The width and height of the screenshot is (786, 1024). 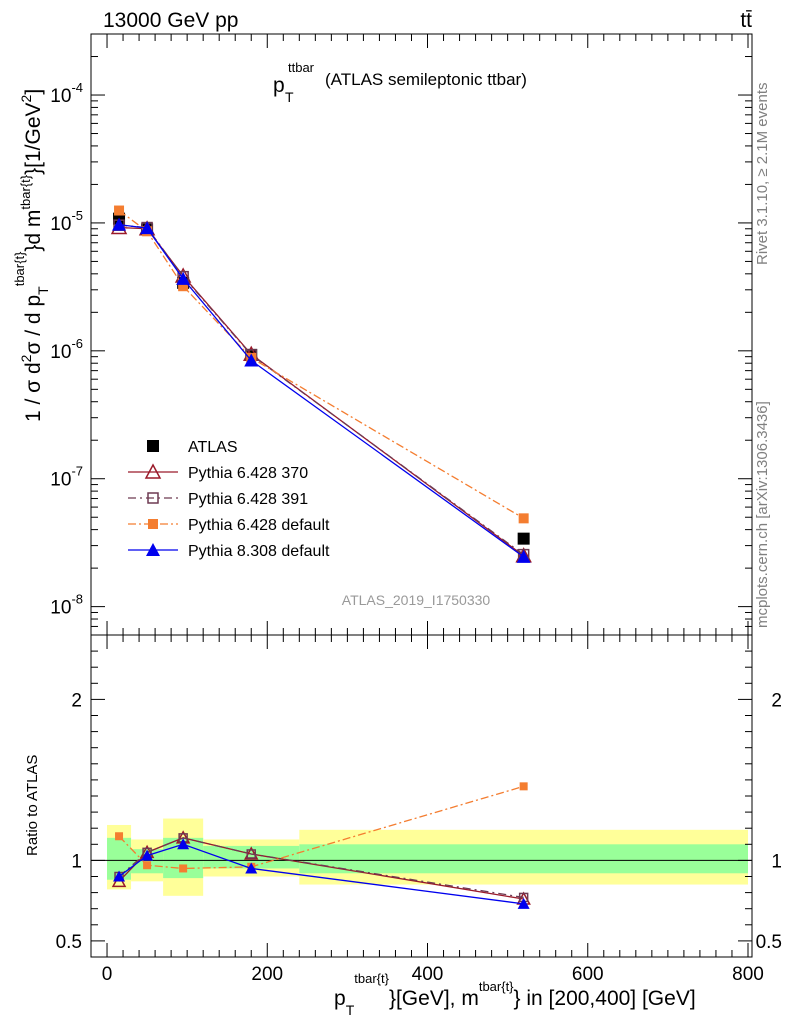 What do you see at coordinates (259, 551) in the screenshot?
I see `legend-label: Pythia 8.308 default` at bounding box center [259, 551].